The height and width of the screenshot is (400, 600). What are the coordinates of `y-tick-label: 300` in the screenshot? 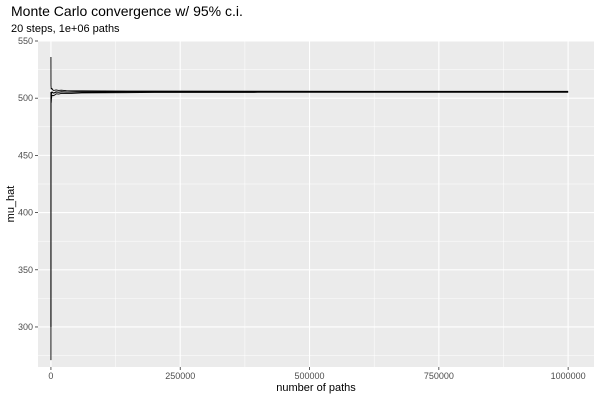 It's located at (25, 327).